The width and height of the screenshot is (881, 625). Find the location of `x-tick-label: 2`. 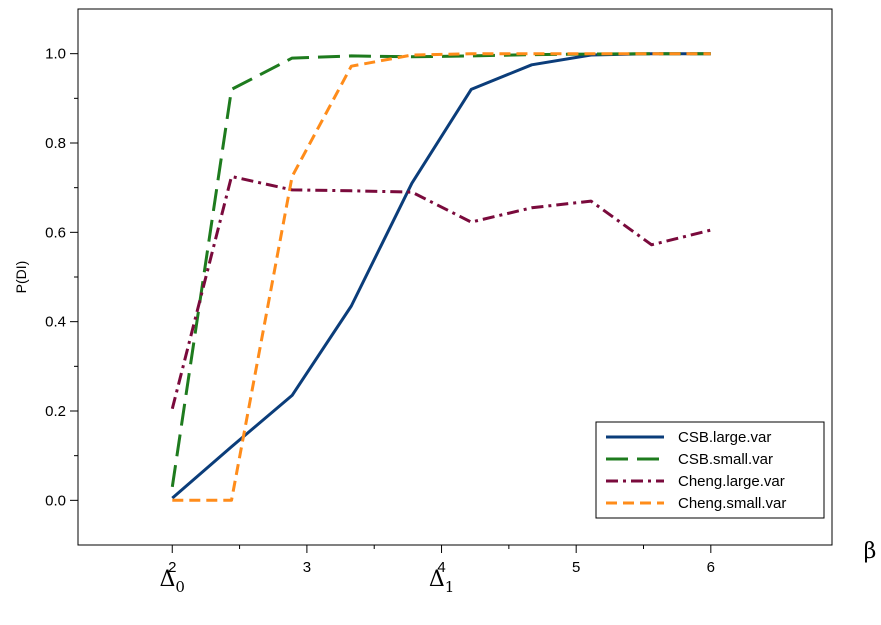

x-tick-label: 2 is located at coordinates (172, 567).